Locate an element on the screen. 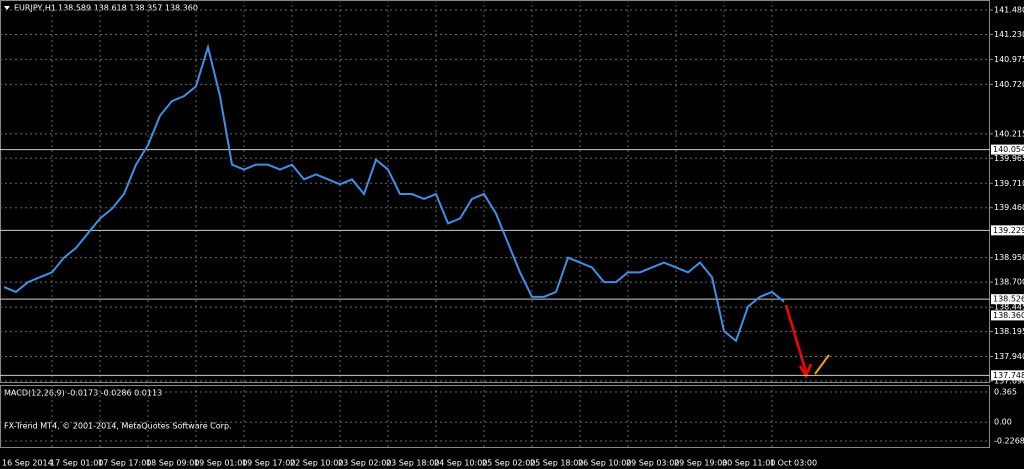 The width and height of the screenshot is (1024, 469). x-tick-label: 1 Oct 03:00 is located at coordinates (793, 463).